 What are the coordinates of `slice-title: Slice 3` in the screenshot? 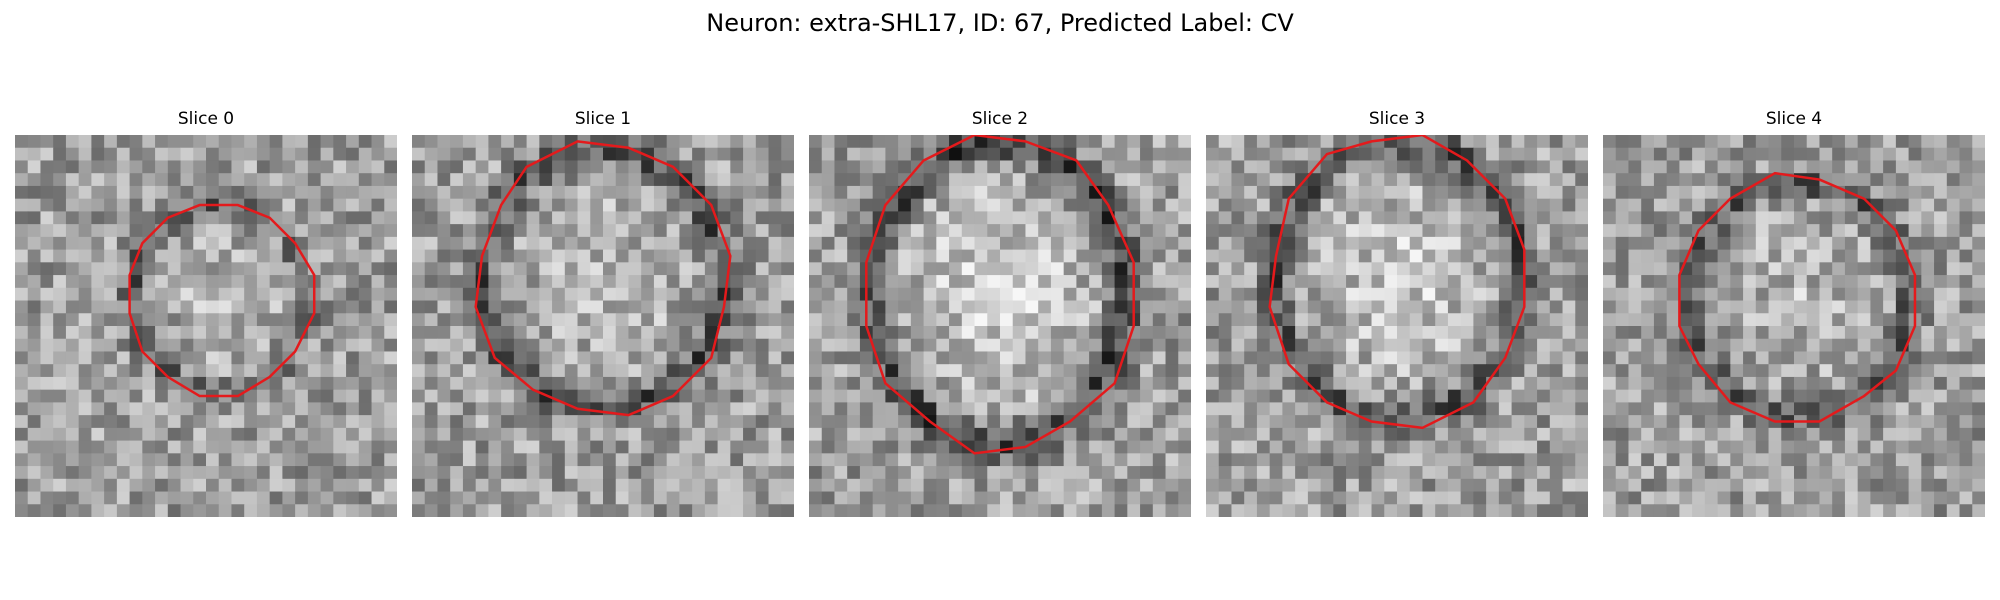 It's located at (1397, 119).